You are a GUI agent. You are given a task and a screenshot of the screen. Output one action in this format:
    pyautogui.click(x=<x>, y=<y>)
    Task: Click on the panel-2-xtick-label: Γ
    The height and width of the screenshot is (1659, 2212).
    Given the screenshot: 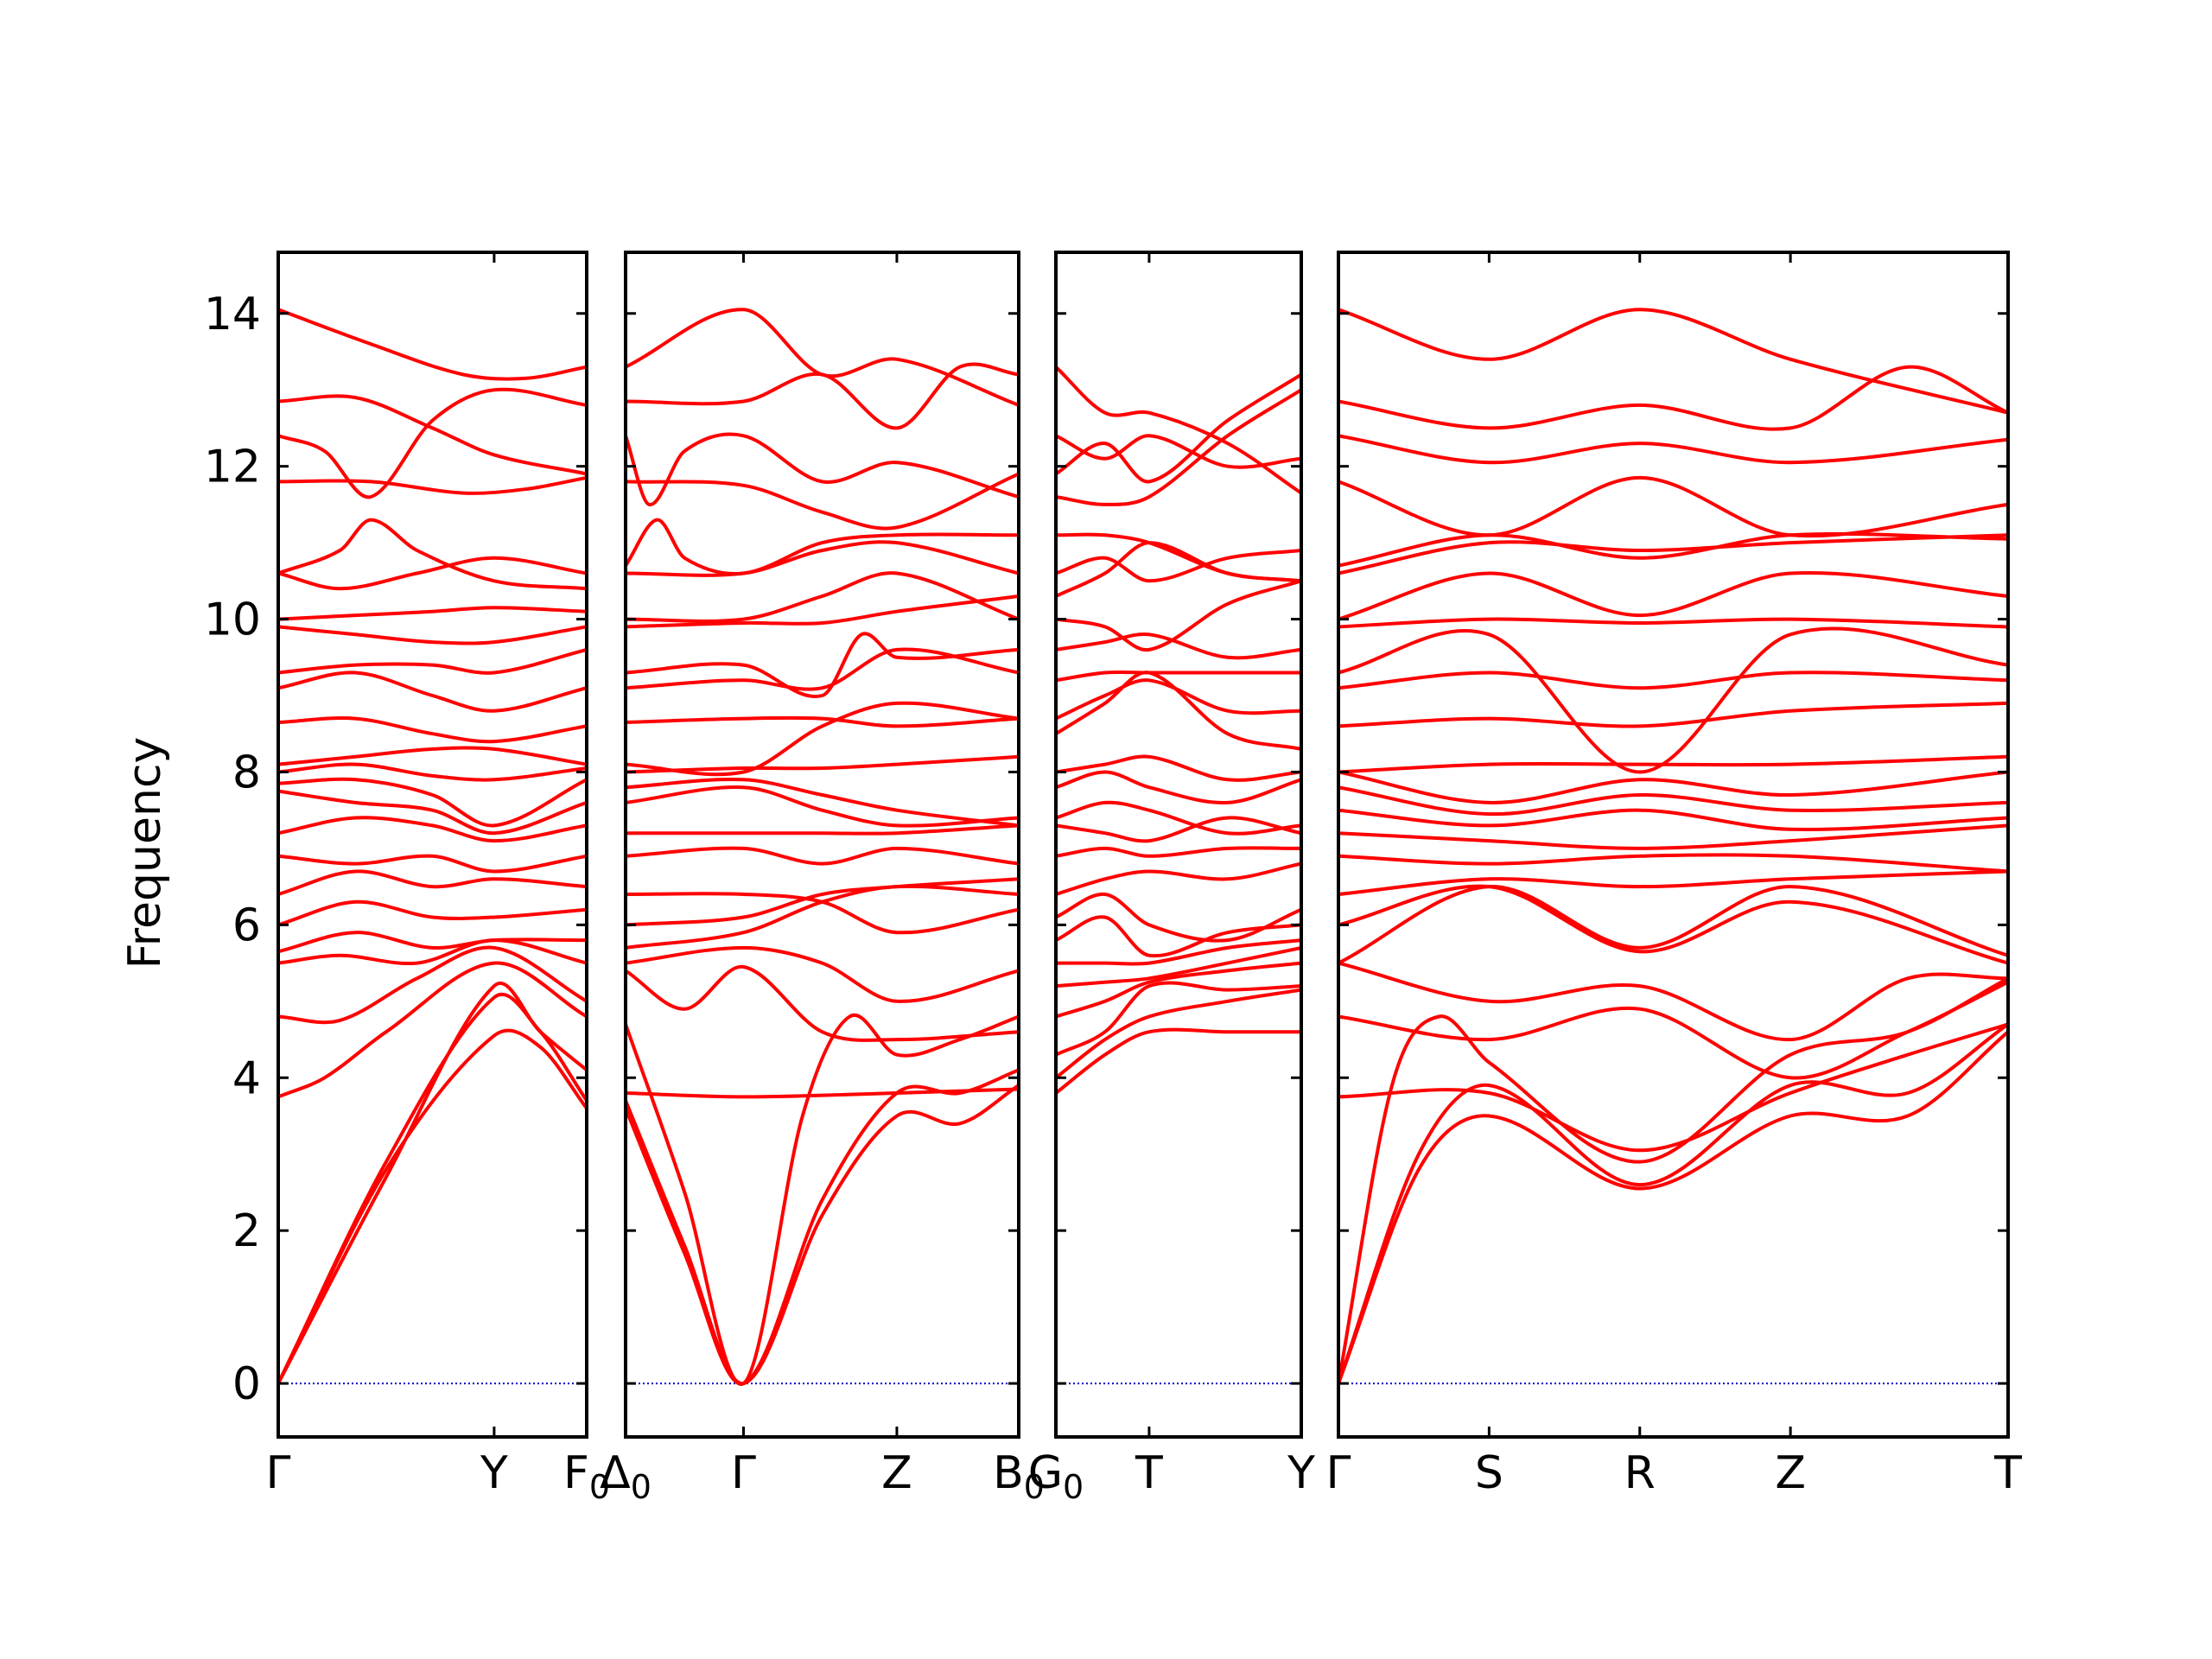 What is the action you would take?
    pyautogui.click(x=743, y=1473)
    